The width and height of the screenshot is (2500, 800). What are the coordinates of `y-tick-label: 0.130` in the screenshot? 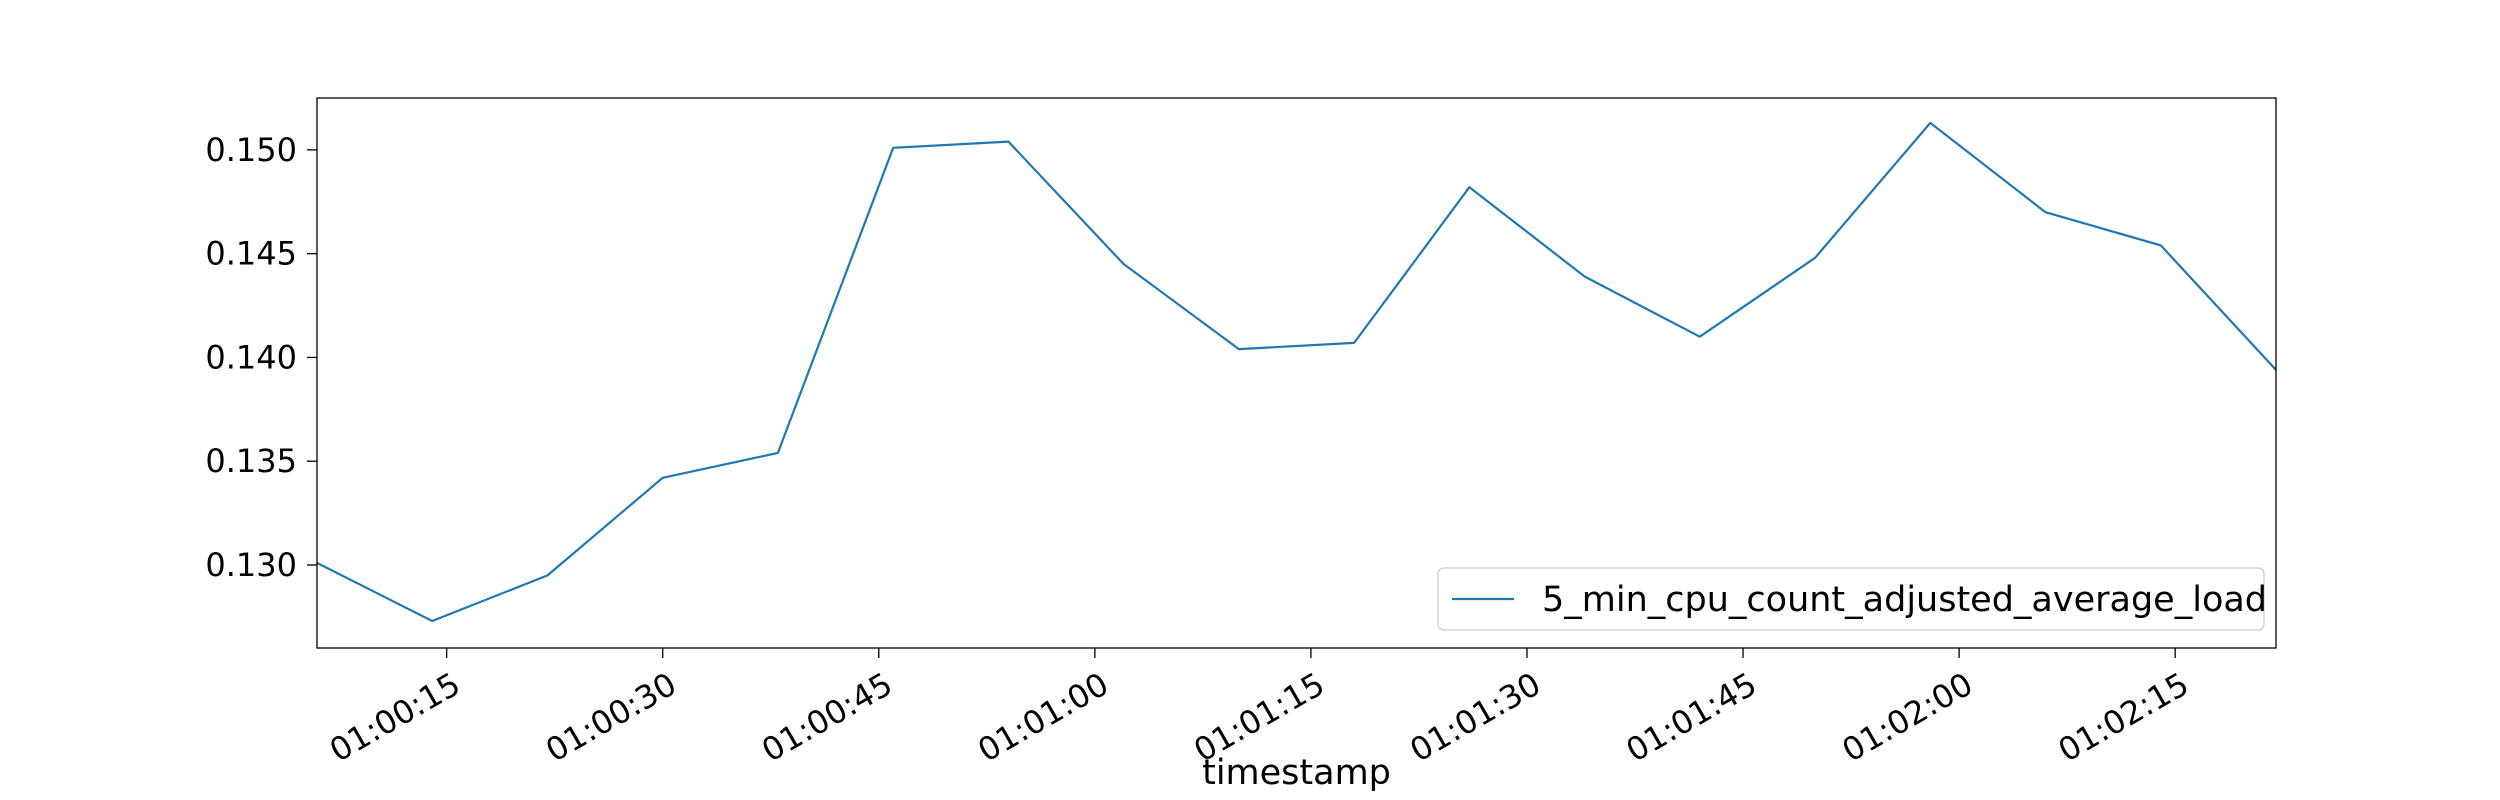 It's located at (251, 565).